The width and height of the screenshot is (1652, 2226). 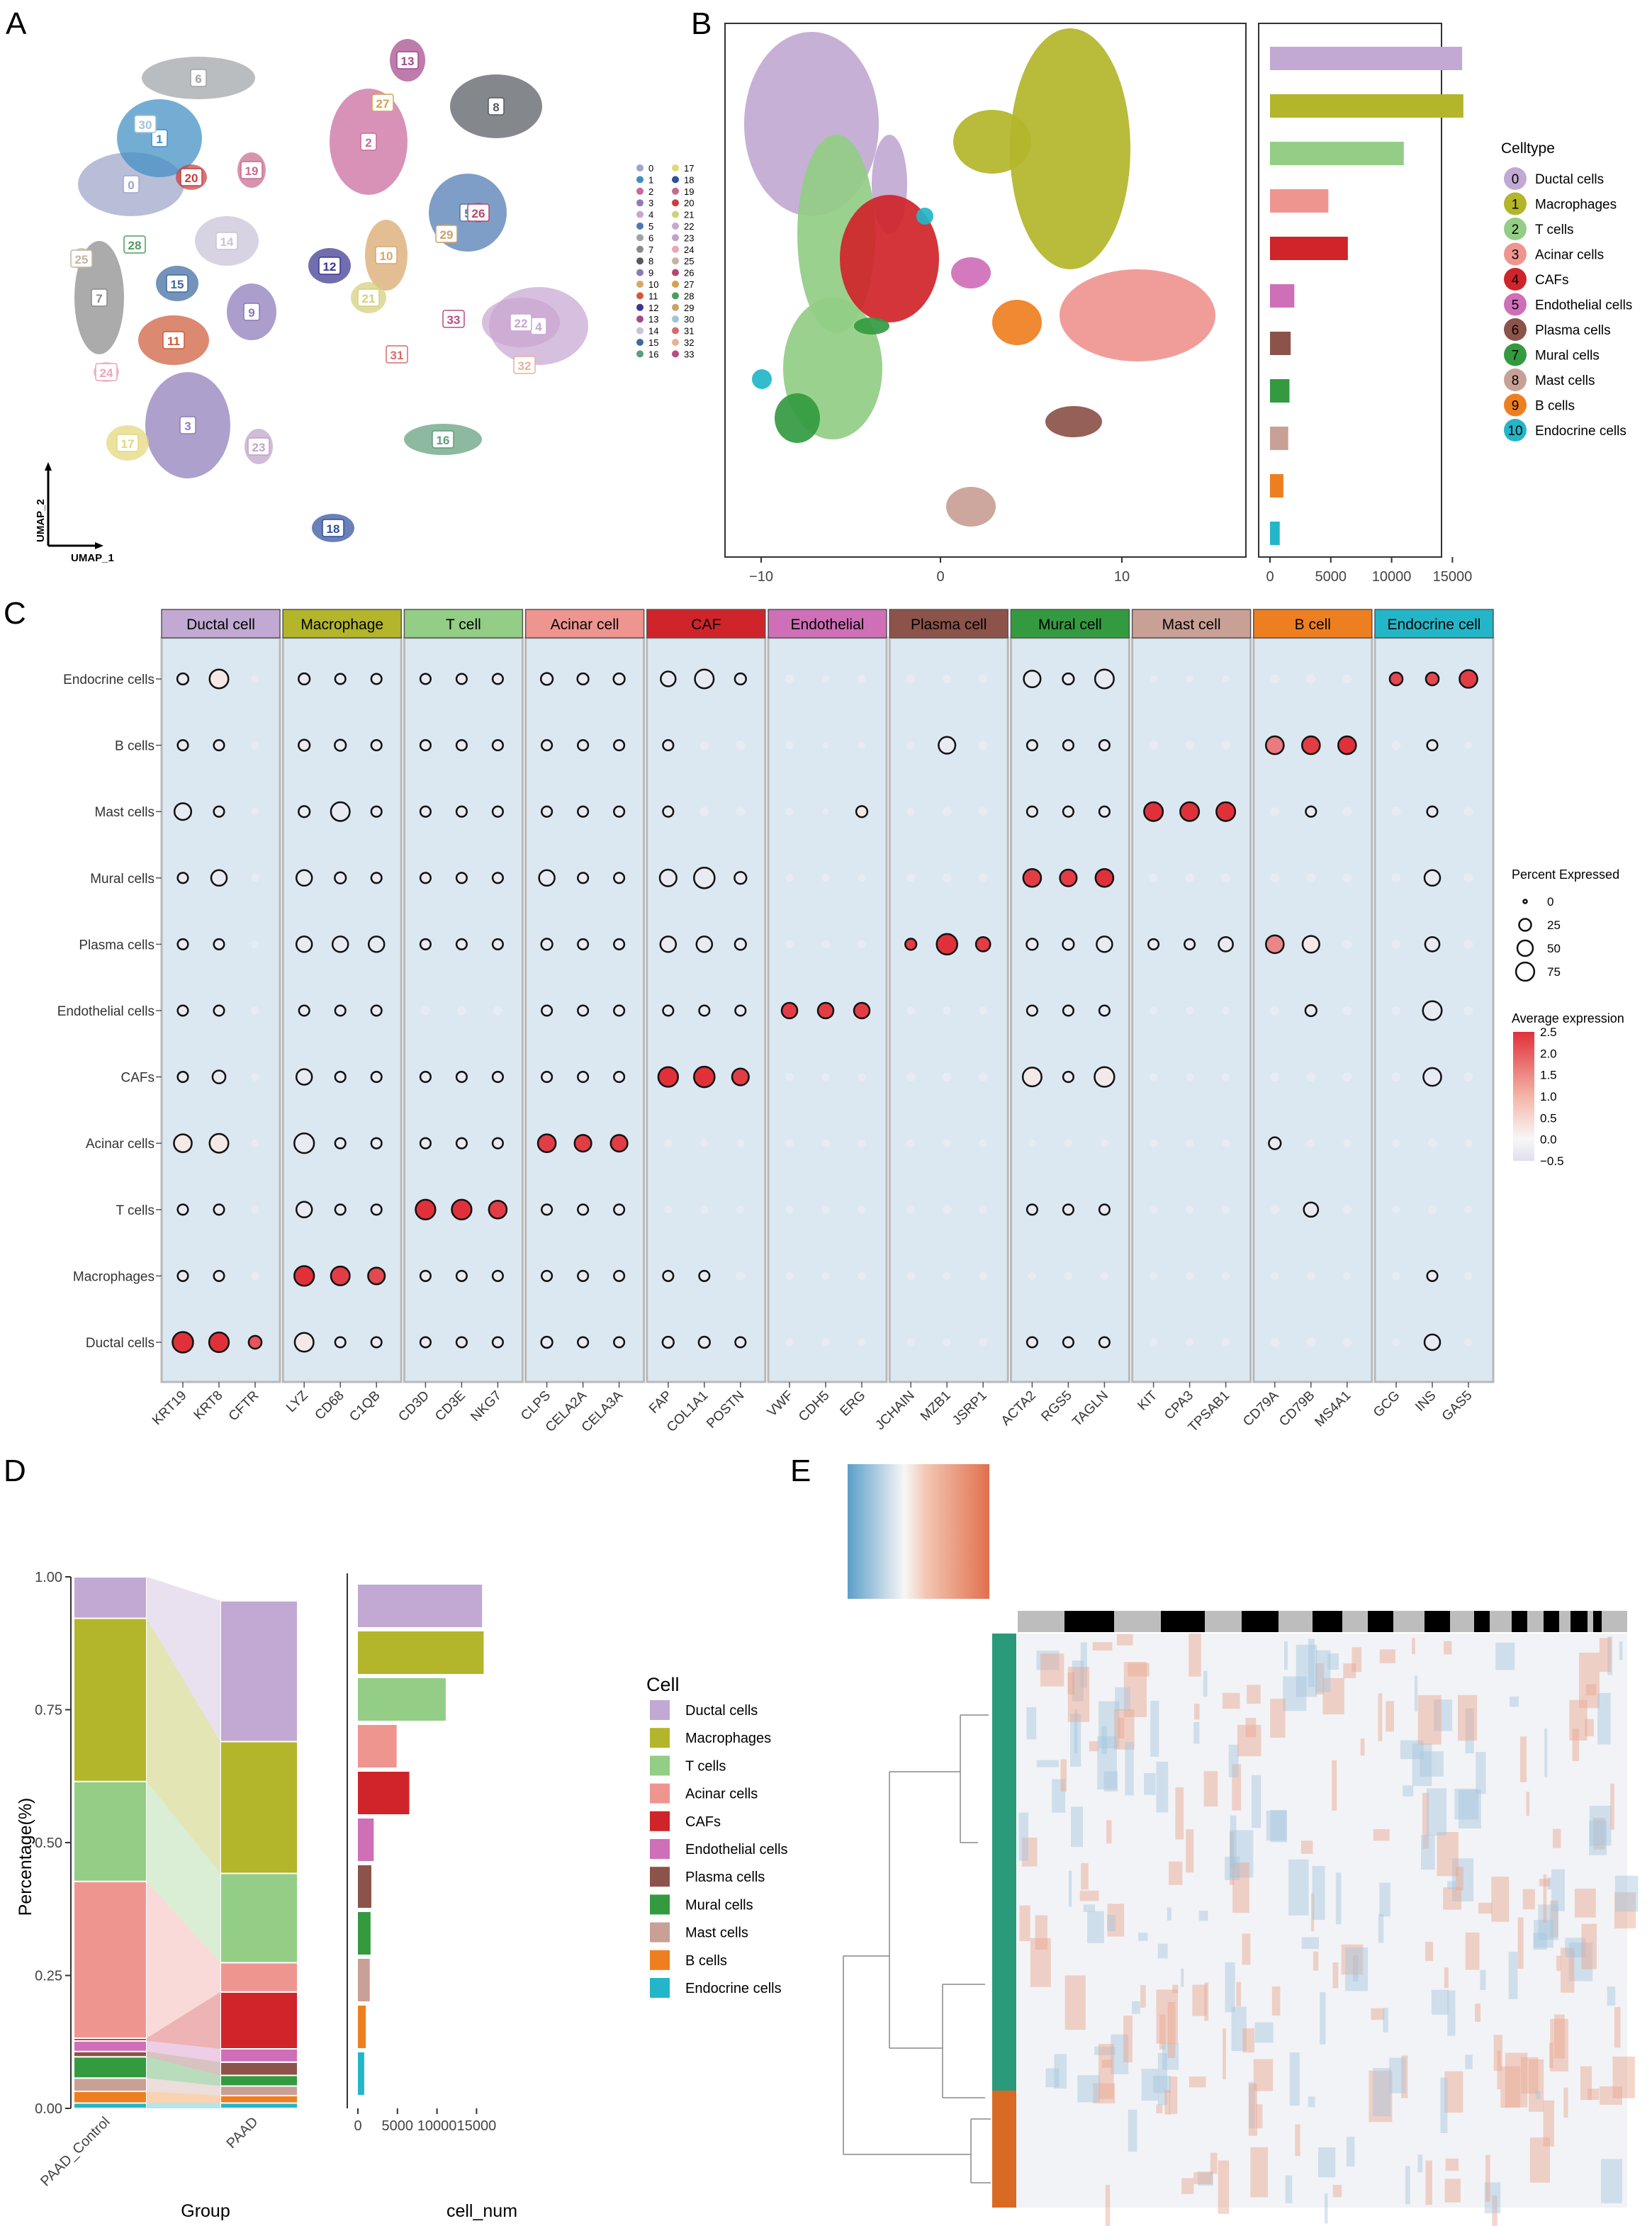 I want to click on legend-label-ductal-cells: Ductal cells, so click(x=721, y=1711).